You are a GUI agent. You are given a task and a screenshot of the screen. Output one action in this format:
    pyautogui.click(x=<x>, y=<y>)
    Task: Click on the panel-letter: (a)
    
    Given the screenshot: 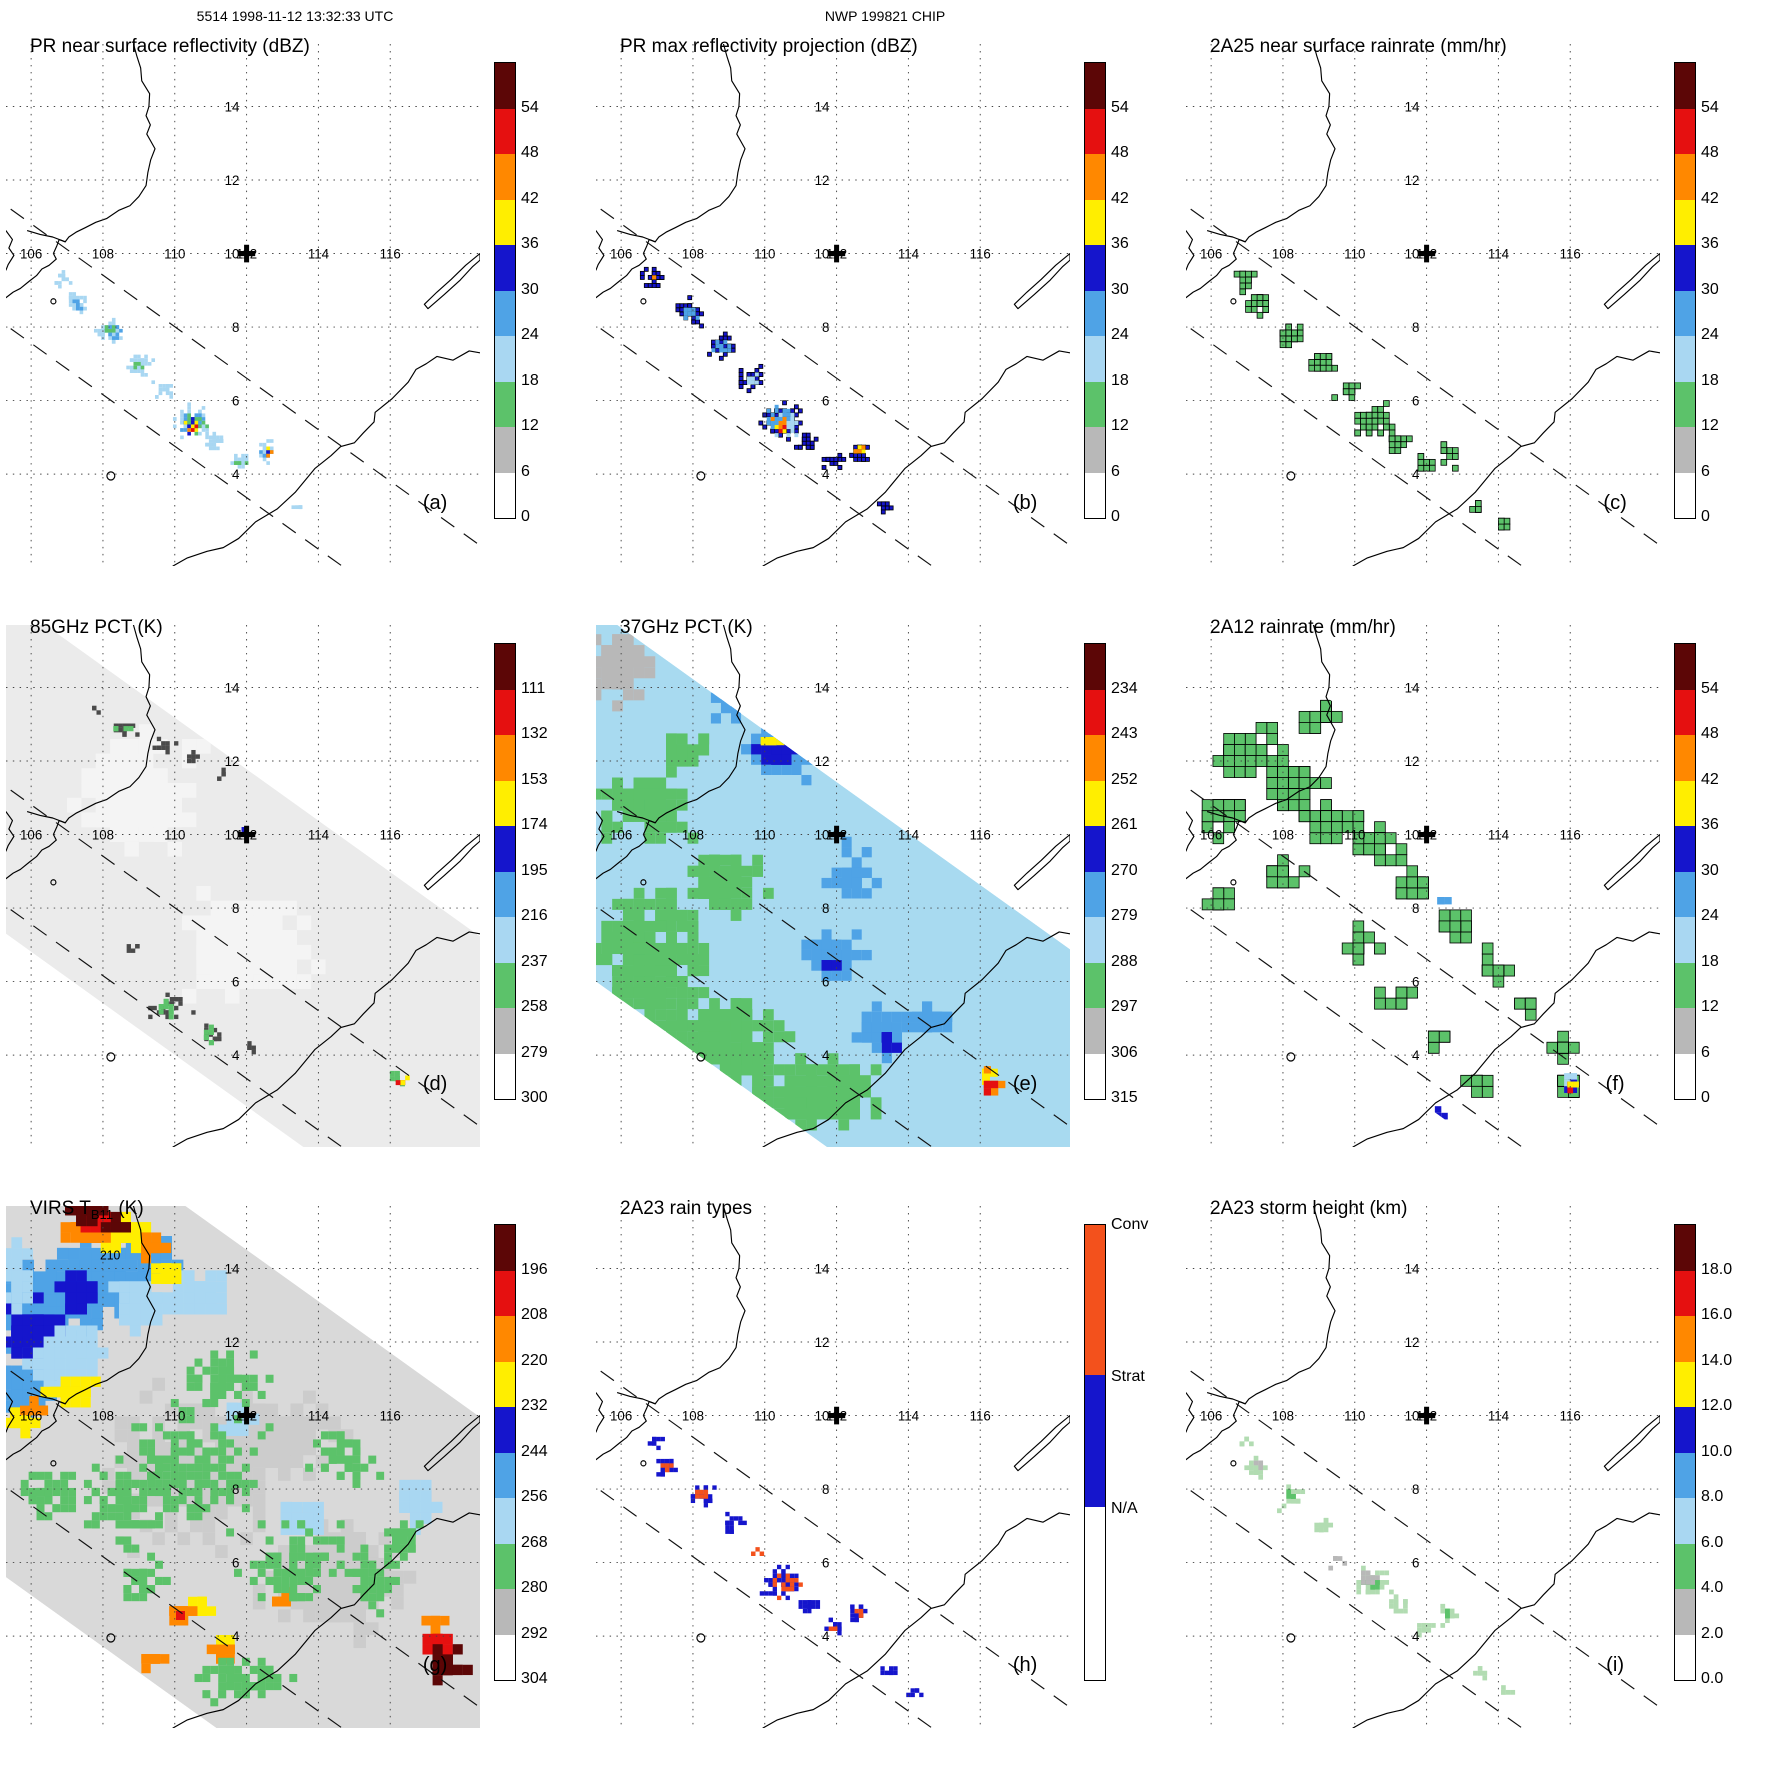 What is the action you would take?
    pyautogui.click(x=435, y=503)
    